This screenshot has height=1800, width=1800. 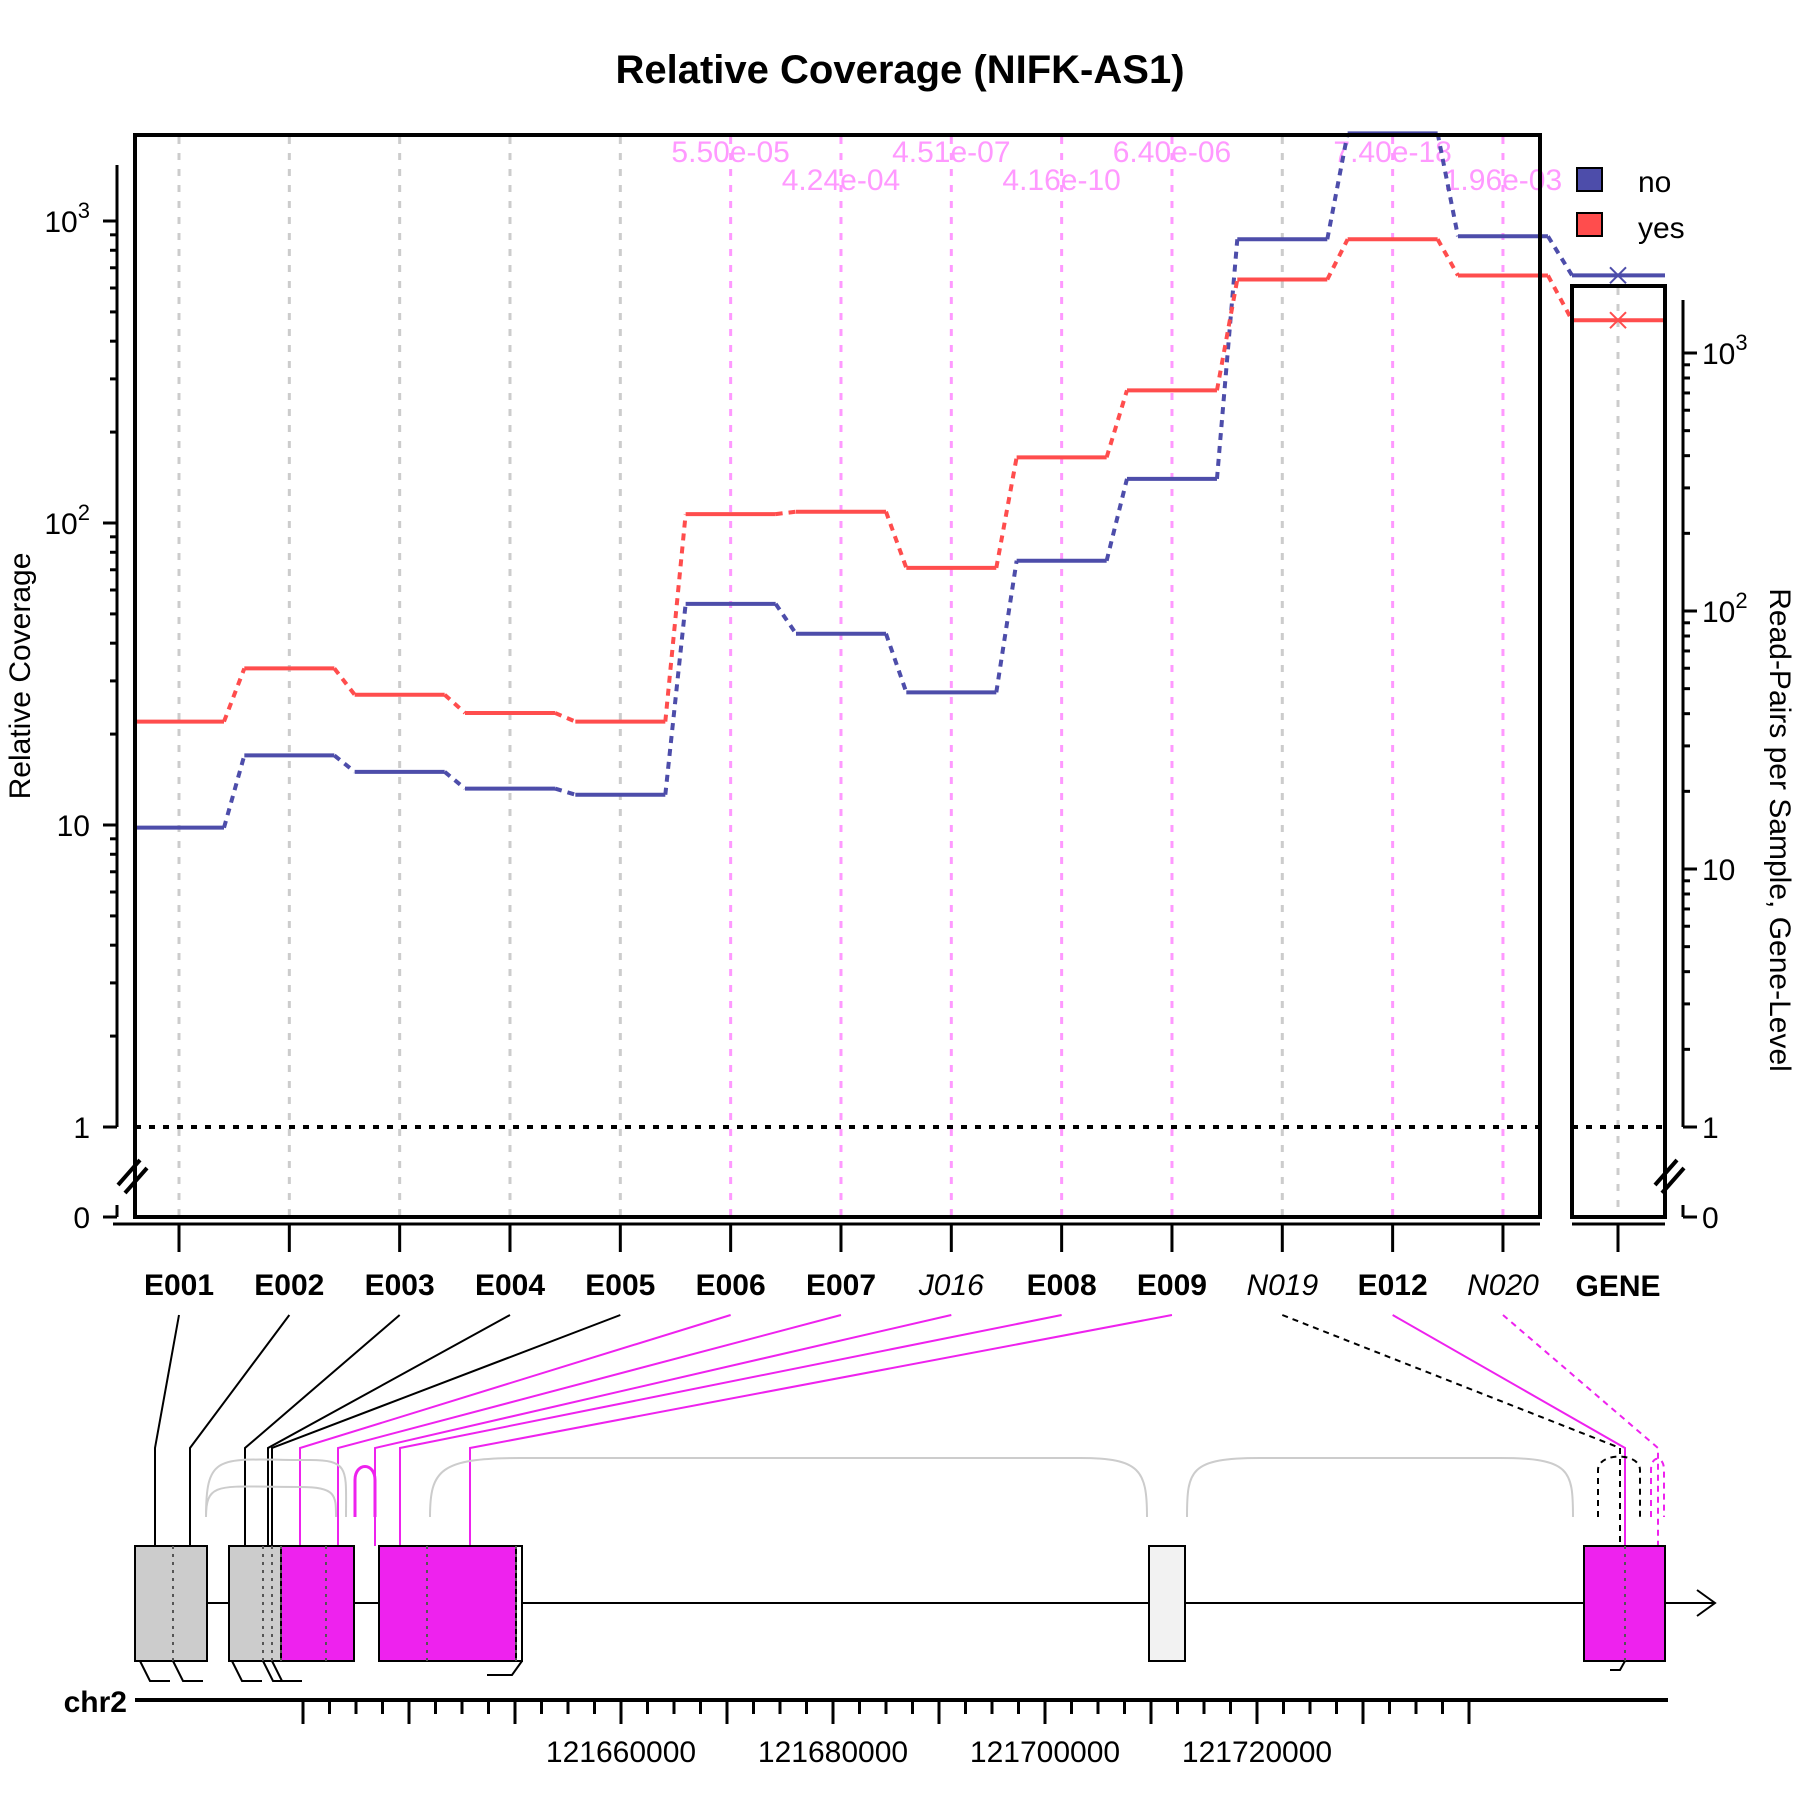 What do you see at coordinates (67, 218) in the screenshot?
I see `y-tick-label-1000: 10³` at bounding box center [67, 218].